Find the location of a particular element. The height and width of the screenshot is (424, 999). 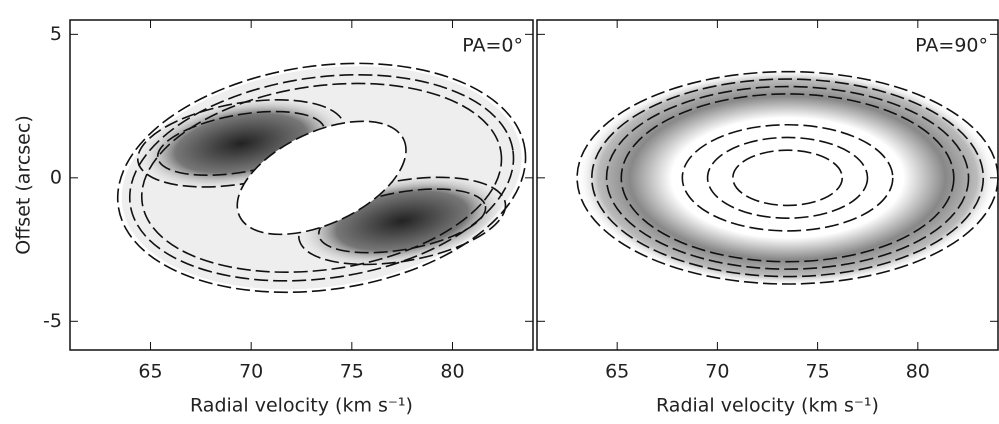

y-tick-label: 5 is located at coordinates (56, 34).